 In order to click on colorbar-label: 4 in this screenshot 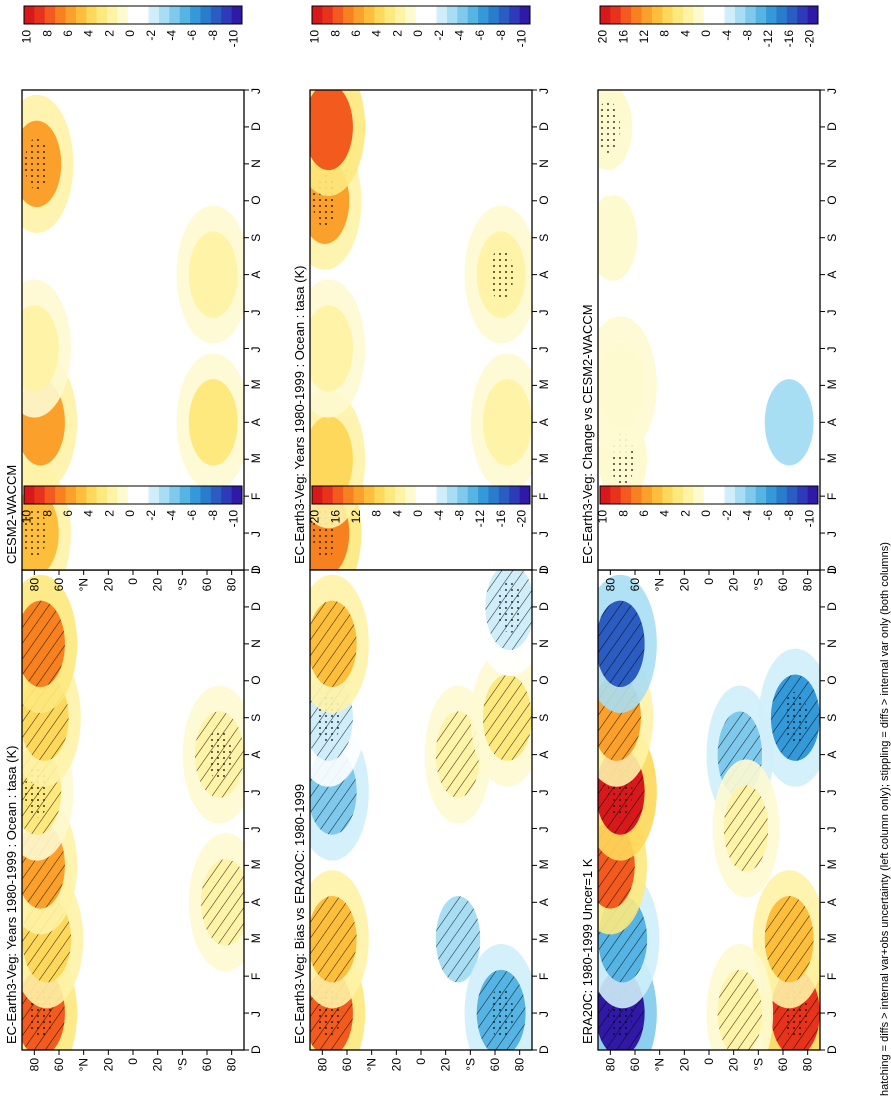, I will do `click(89, 513)`.